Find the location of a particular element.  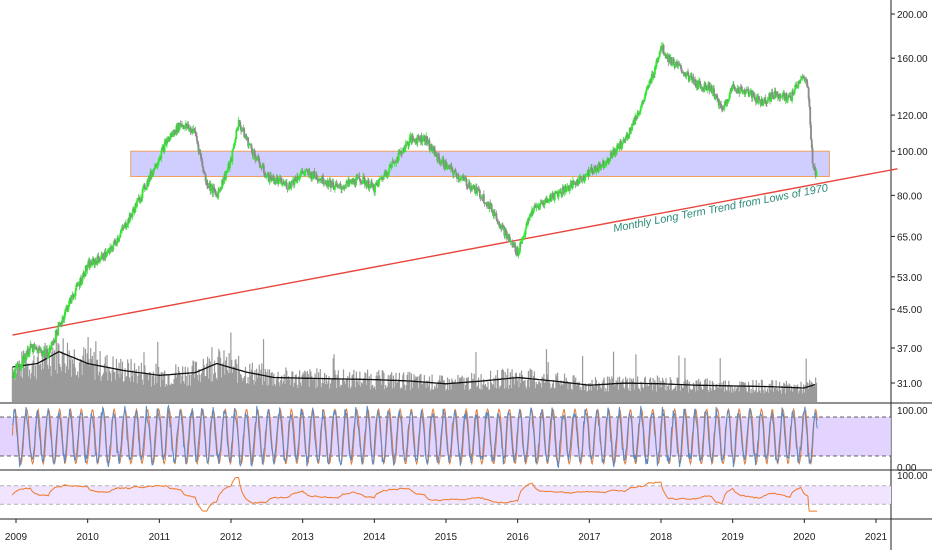

support-zone is located at coordinates (480, 163).